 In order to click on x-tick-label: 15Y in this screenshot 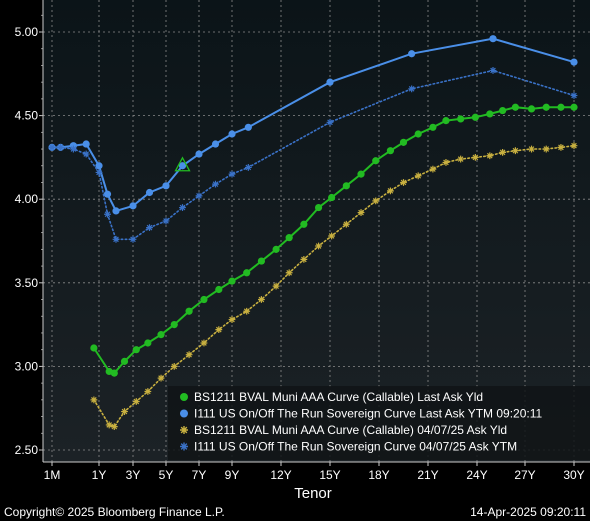, I will do `click(329, 475)`.